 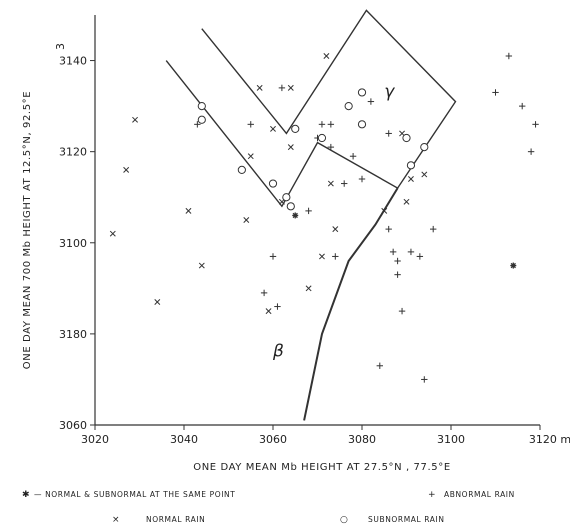 I want to click on x-tick-label: 3020, so click(x=95, y=439).